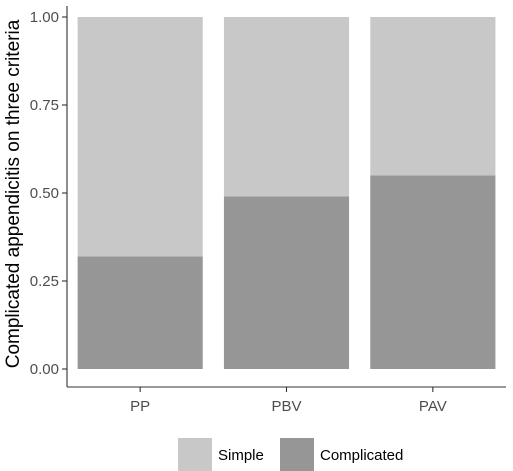 The height and width of the screenshot is (471, 513). What do you see at coordinates (44, 105) in the screenshot?
I see `y-tick-label: 0.75` at bounding box center [44, 105].